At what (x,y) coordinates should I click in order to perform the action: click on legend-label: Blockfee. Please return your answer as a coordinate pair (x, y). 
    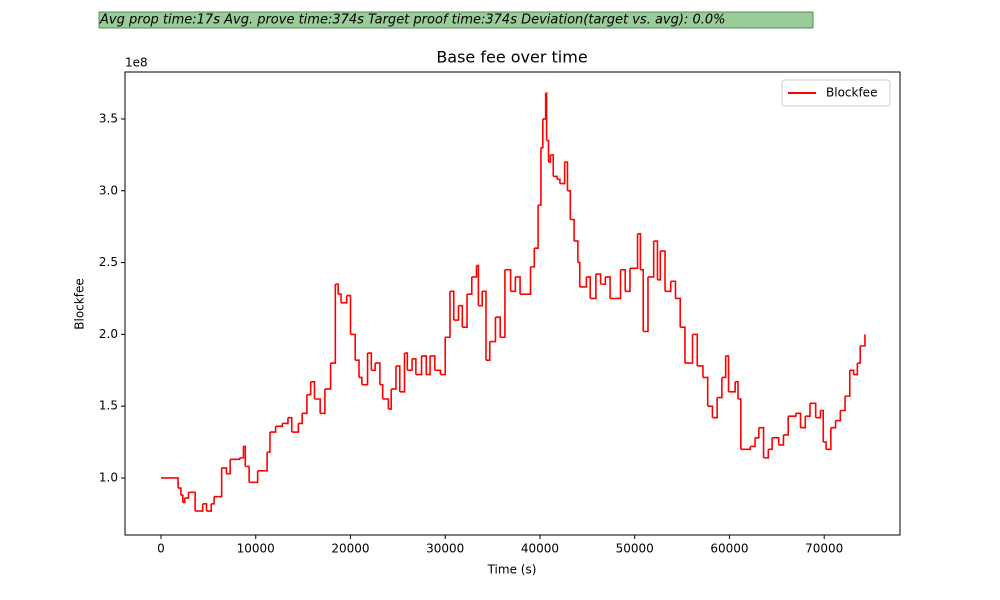
    Looking at the image, I should click on (851, 93).